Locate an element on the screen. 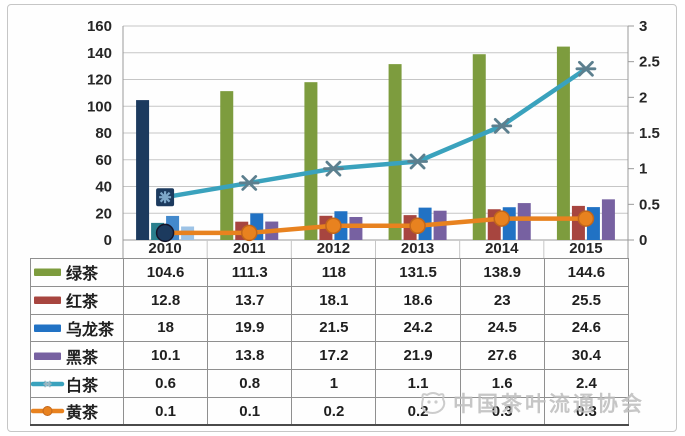 The image size is (685, 436). legend-swatch-yellow-tea is located at coordinates (48, 411).